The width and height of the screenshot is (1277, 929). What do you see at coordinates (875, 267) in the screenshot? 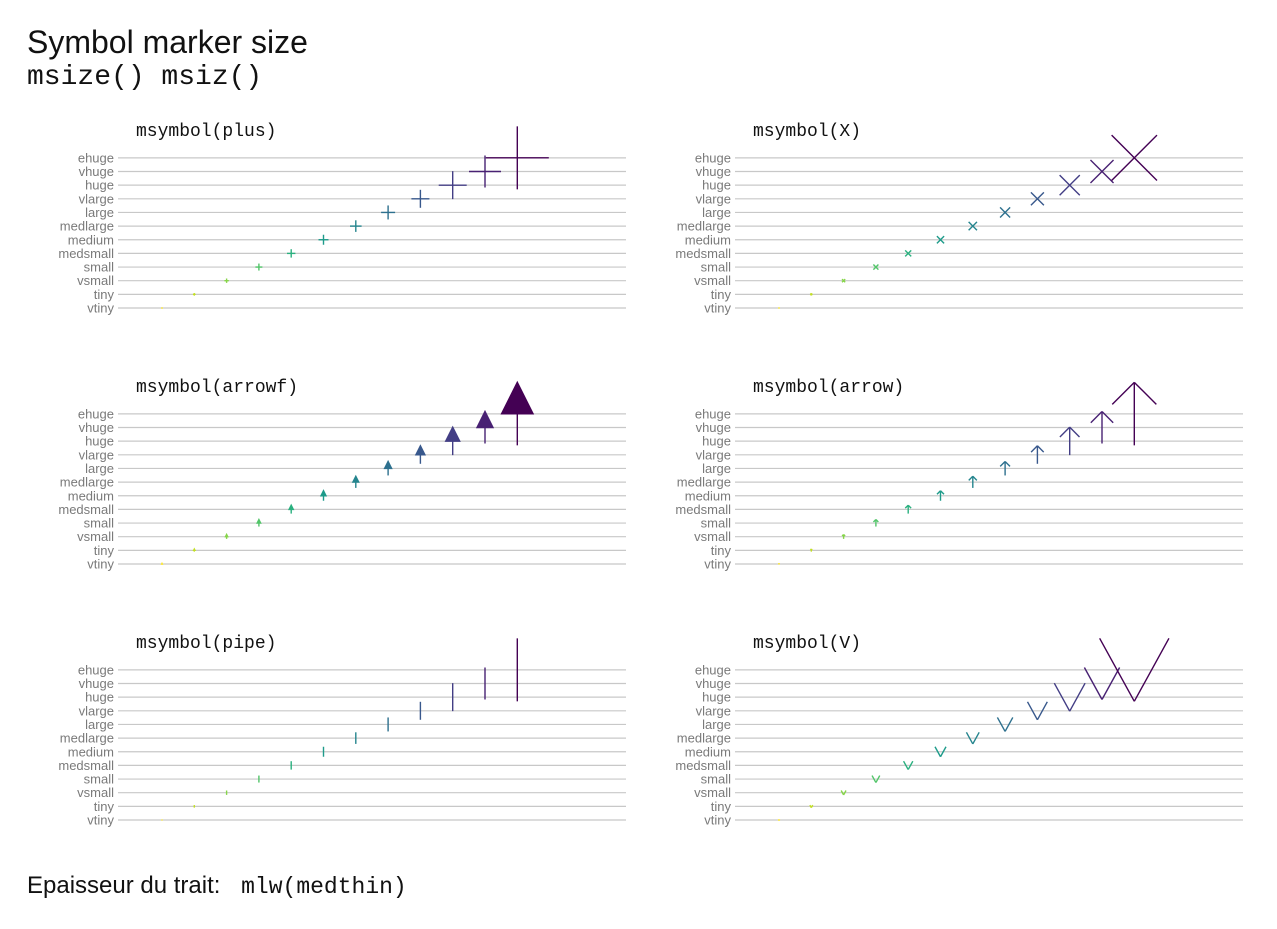
I see `marker-X-small` at bounding box center [875, 267].